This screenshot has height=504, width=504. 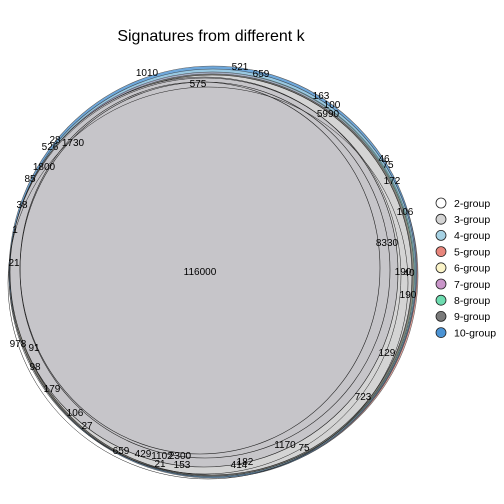 I want to click on region-label: 91, so click(x=34, y=348).